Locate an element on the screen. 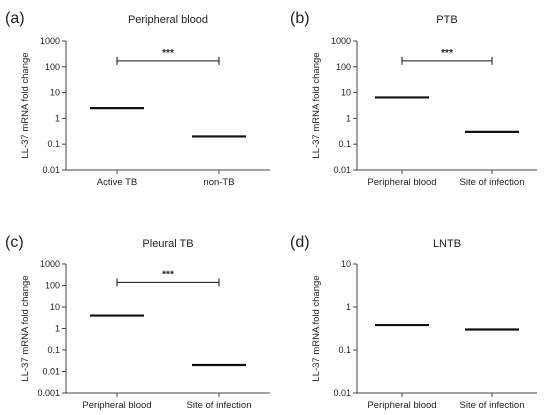 This screenshot has height=415, width=550. x-tick-label: non-TB is located at coordinates (218, 182).